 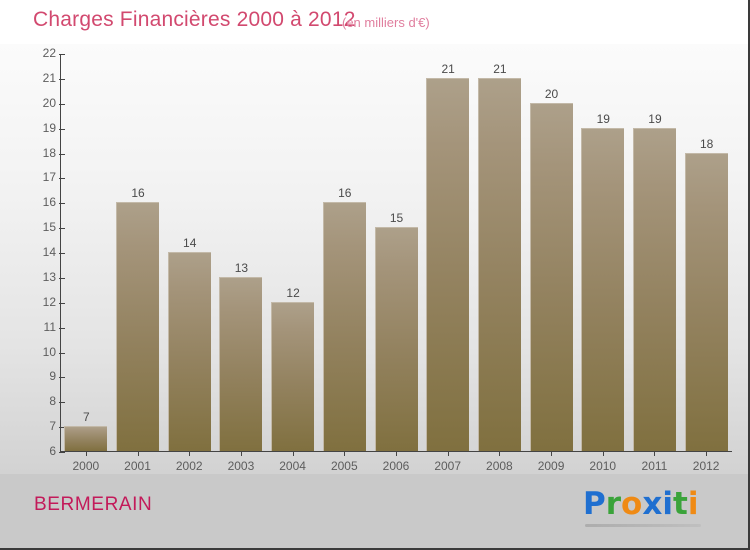 What do you see at coordinates (293, 292) in the screenshot?
I see `bar-value-label: 12` at bounding box center [293, 292].